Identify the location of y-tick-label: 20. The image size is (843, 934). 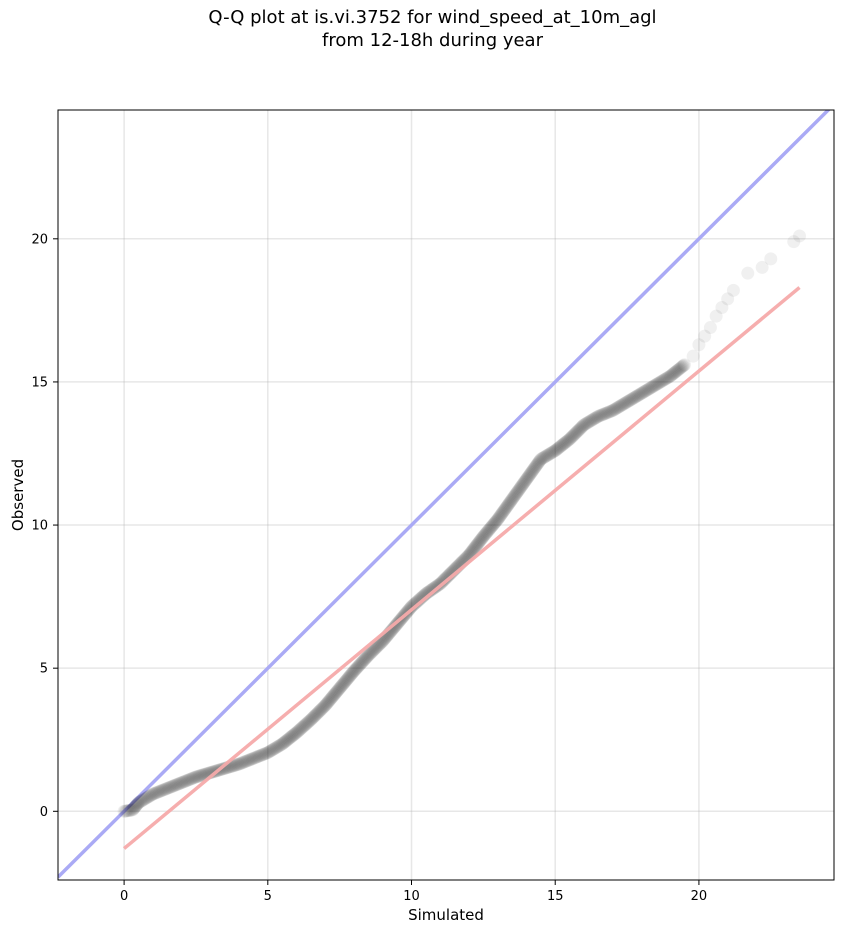
(39, 239).